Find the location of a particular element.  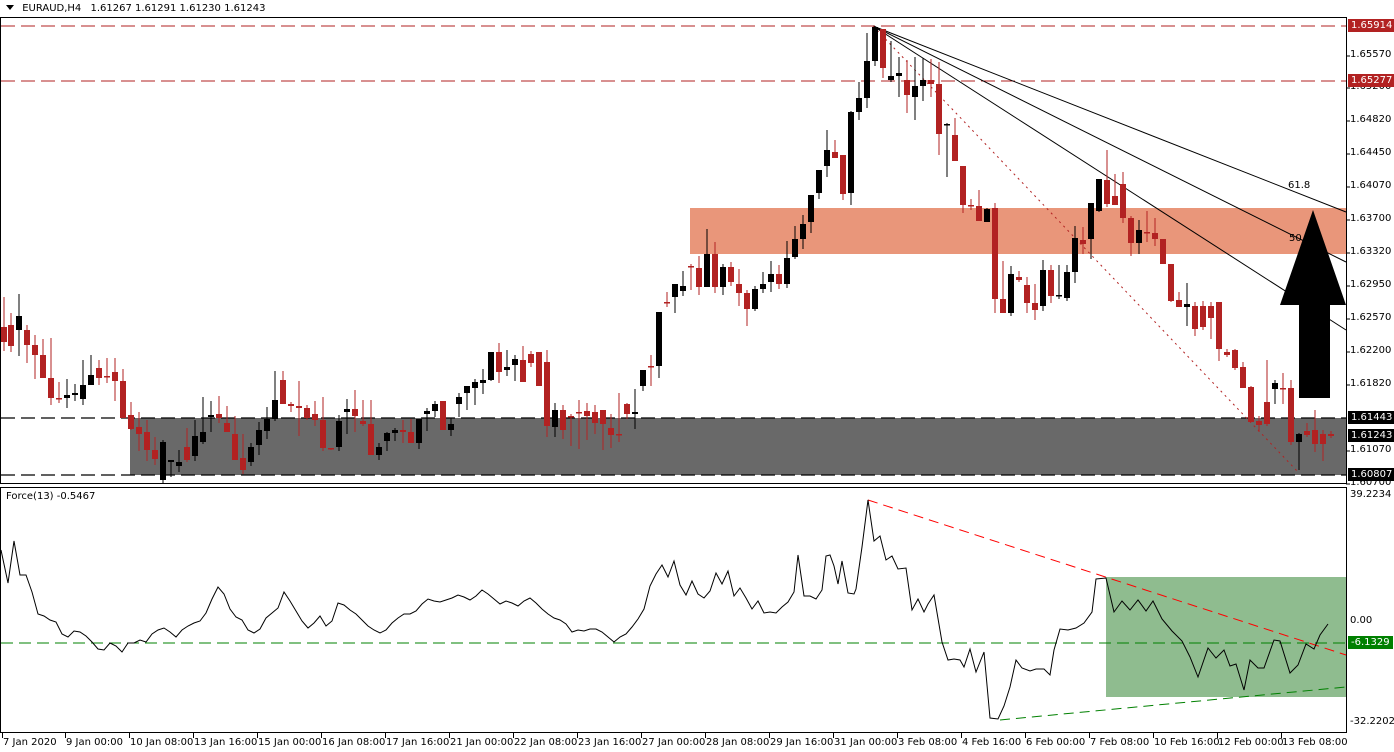

force-tick-label: 0.00 is located at coordinates (1361, 620).